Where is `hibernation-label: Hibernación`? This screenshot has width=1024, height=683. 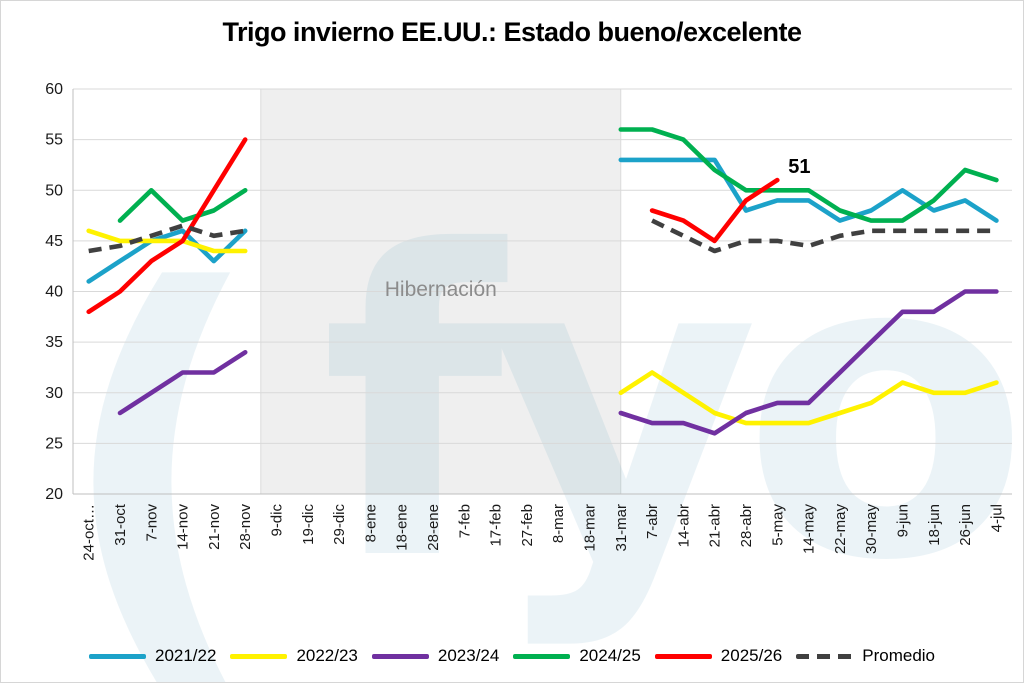
hibernation-label: Hibernación is located at coordinates (441, 289).